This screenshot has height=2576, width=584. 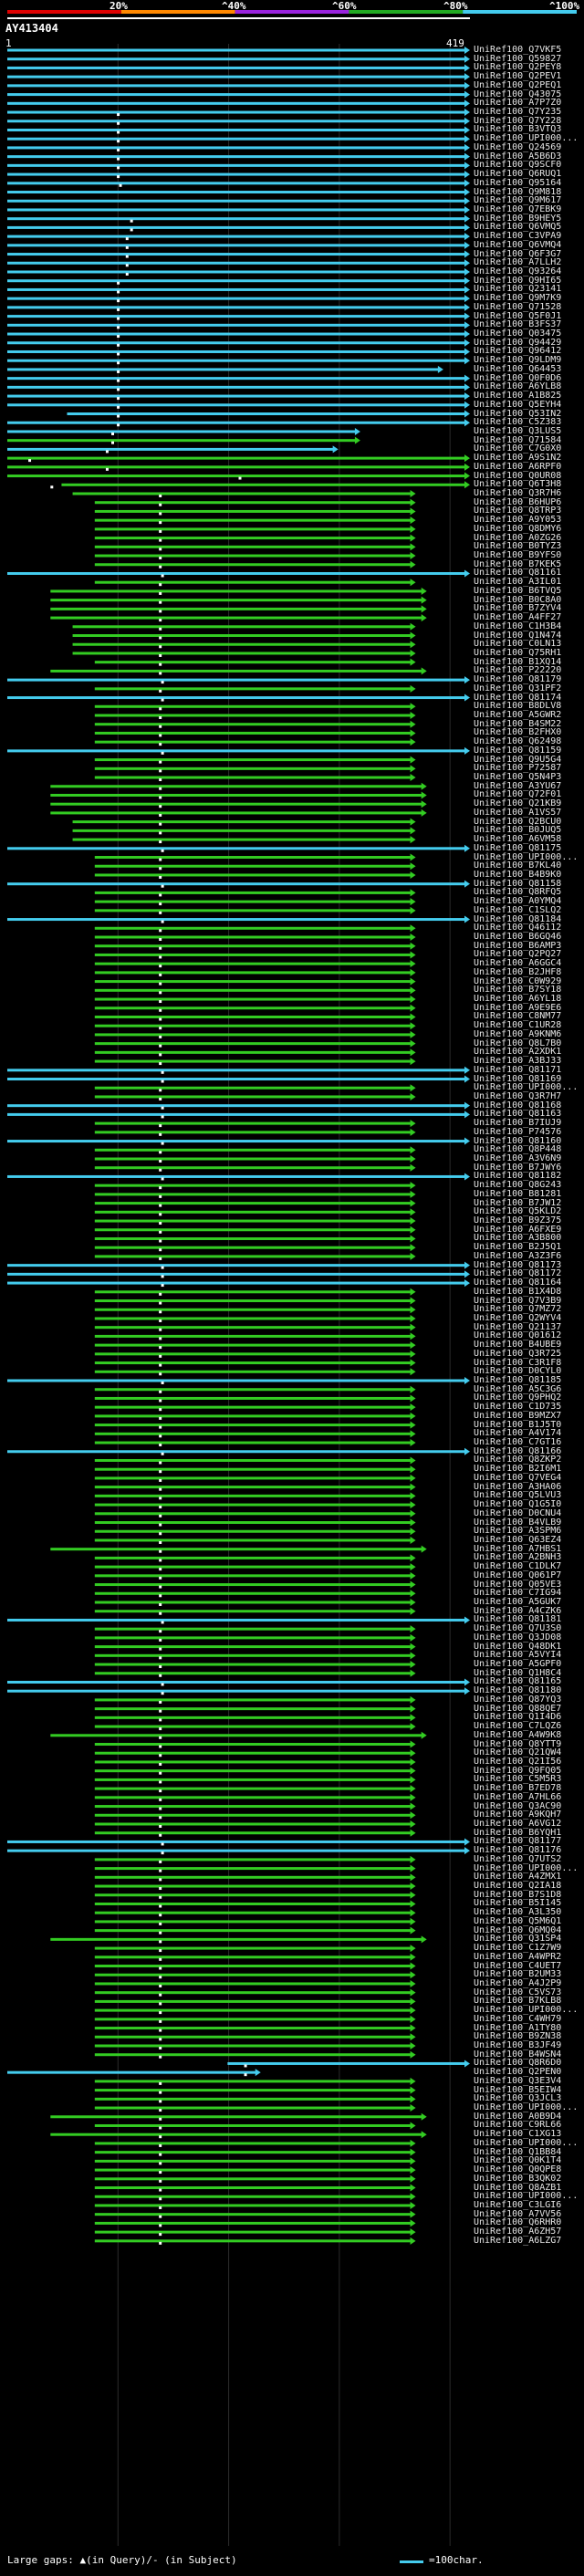 What do you see at coordinates (518, 2027) in the screenshot?
I see `hit-label-223: UniRef100_A1TY80` at bounding box center [518, 2027].